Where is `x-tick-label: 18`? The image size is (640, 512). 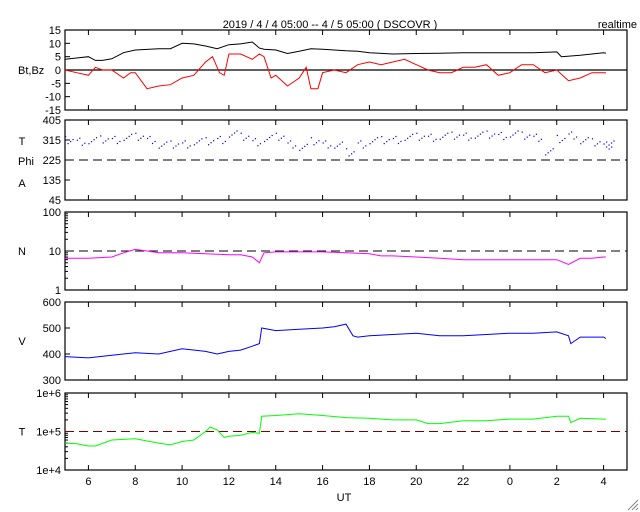
x-tick-label: 18 is located at coordinates (369, 482).